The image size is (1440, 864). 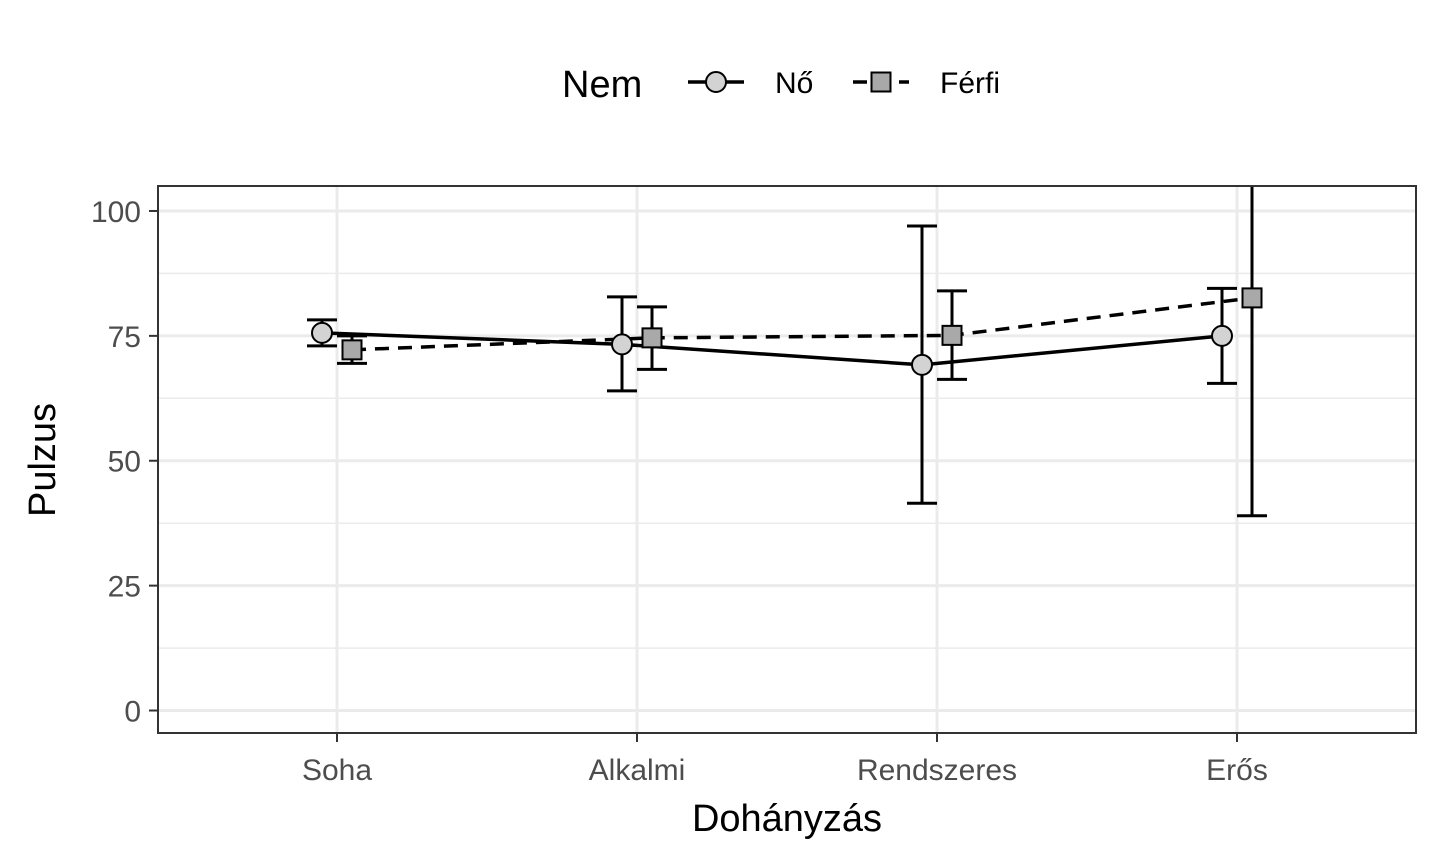 I want to click on y-tick-label: 100, so click(x=116, y=212).